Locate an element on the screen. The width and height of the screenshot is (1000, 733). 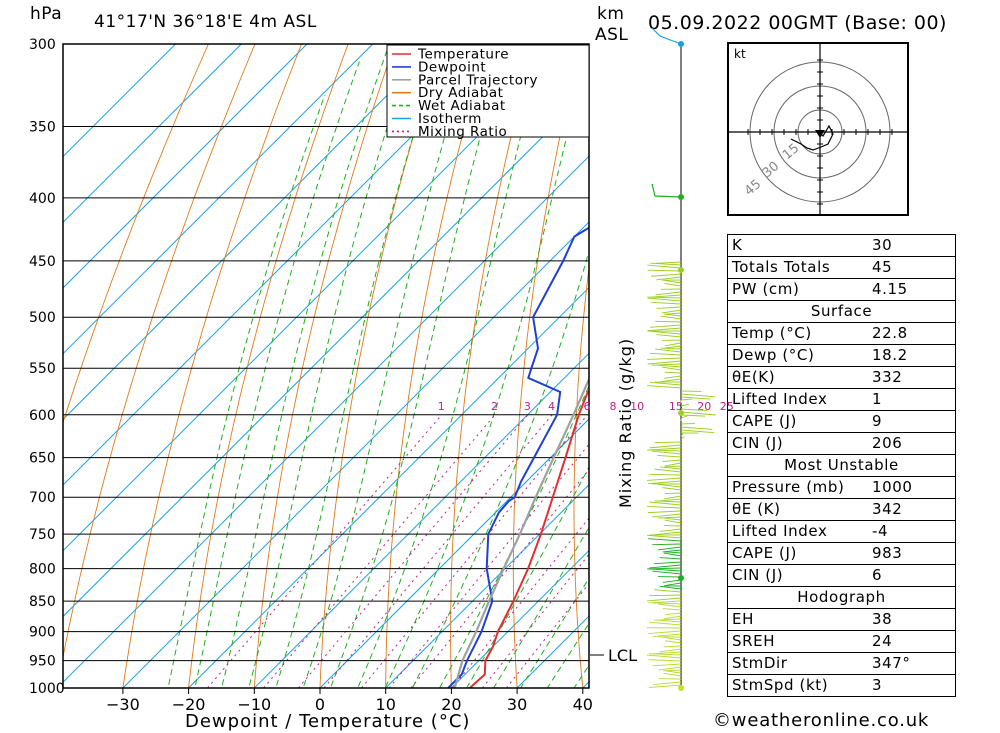
pressure-tick-label: 800 is located at coordinates (42, 570).